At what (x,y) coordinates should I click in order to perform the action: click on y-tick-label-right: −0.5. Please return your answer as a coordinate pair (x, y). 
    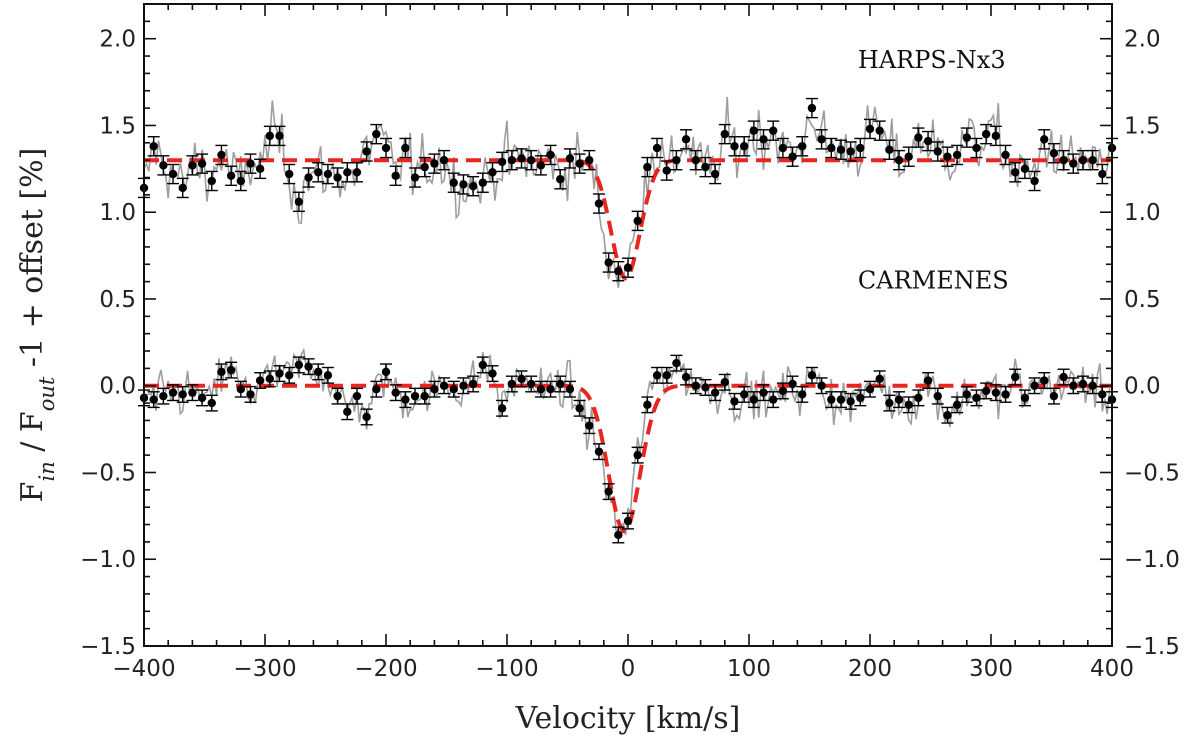
    Looking at the image, I should click on (1152, 473).